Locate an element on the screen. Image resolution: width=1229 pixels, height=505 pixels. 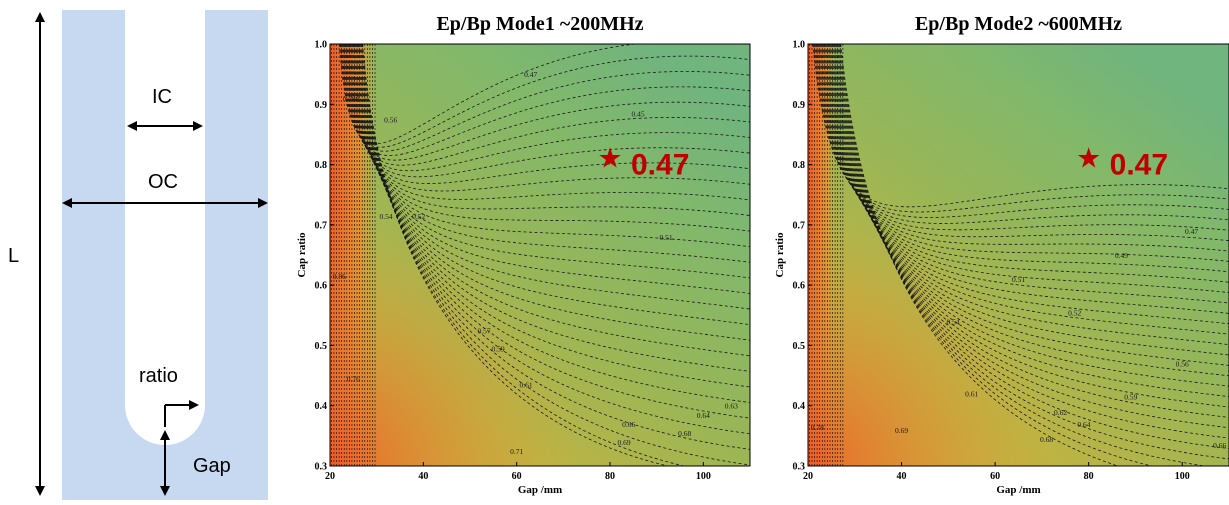
chart1-y-tick-label: 0.7 is located at coordinates (321, 225).